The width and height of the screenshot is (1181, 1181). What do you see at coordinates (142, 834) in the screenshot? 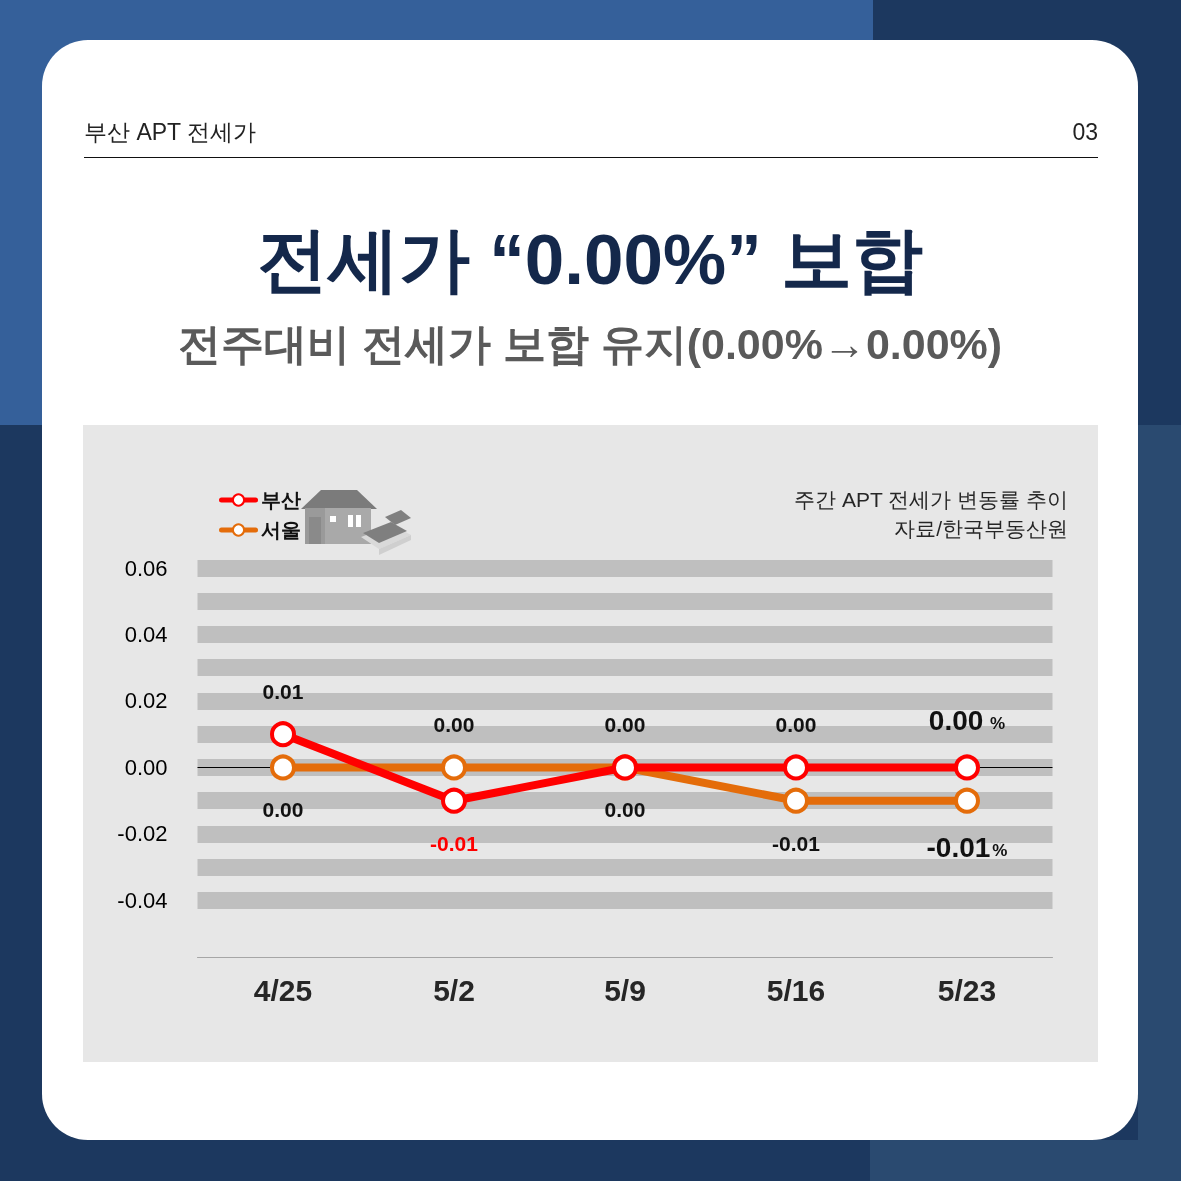
I see `y-tick-label: -0.02` at bounding box center [142, 834].